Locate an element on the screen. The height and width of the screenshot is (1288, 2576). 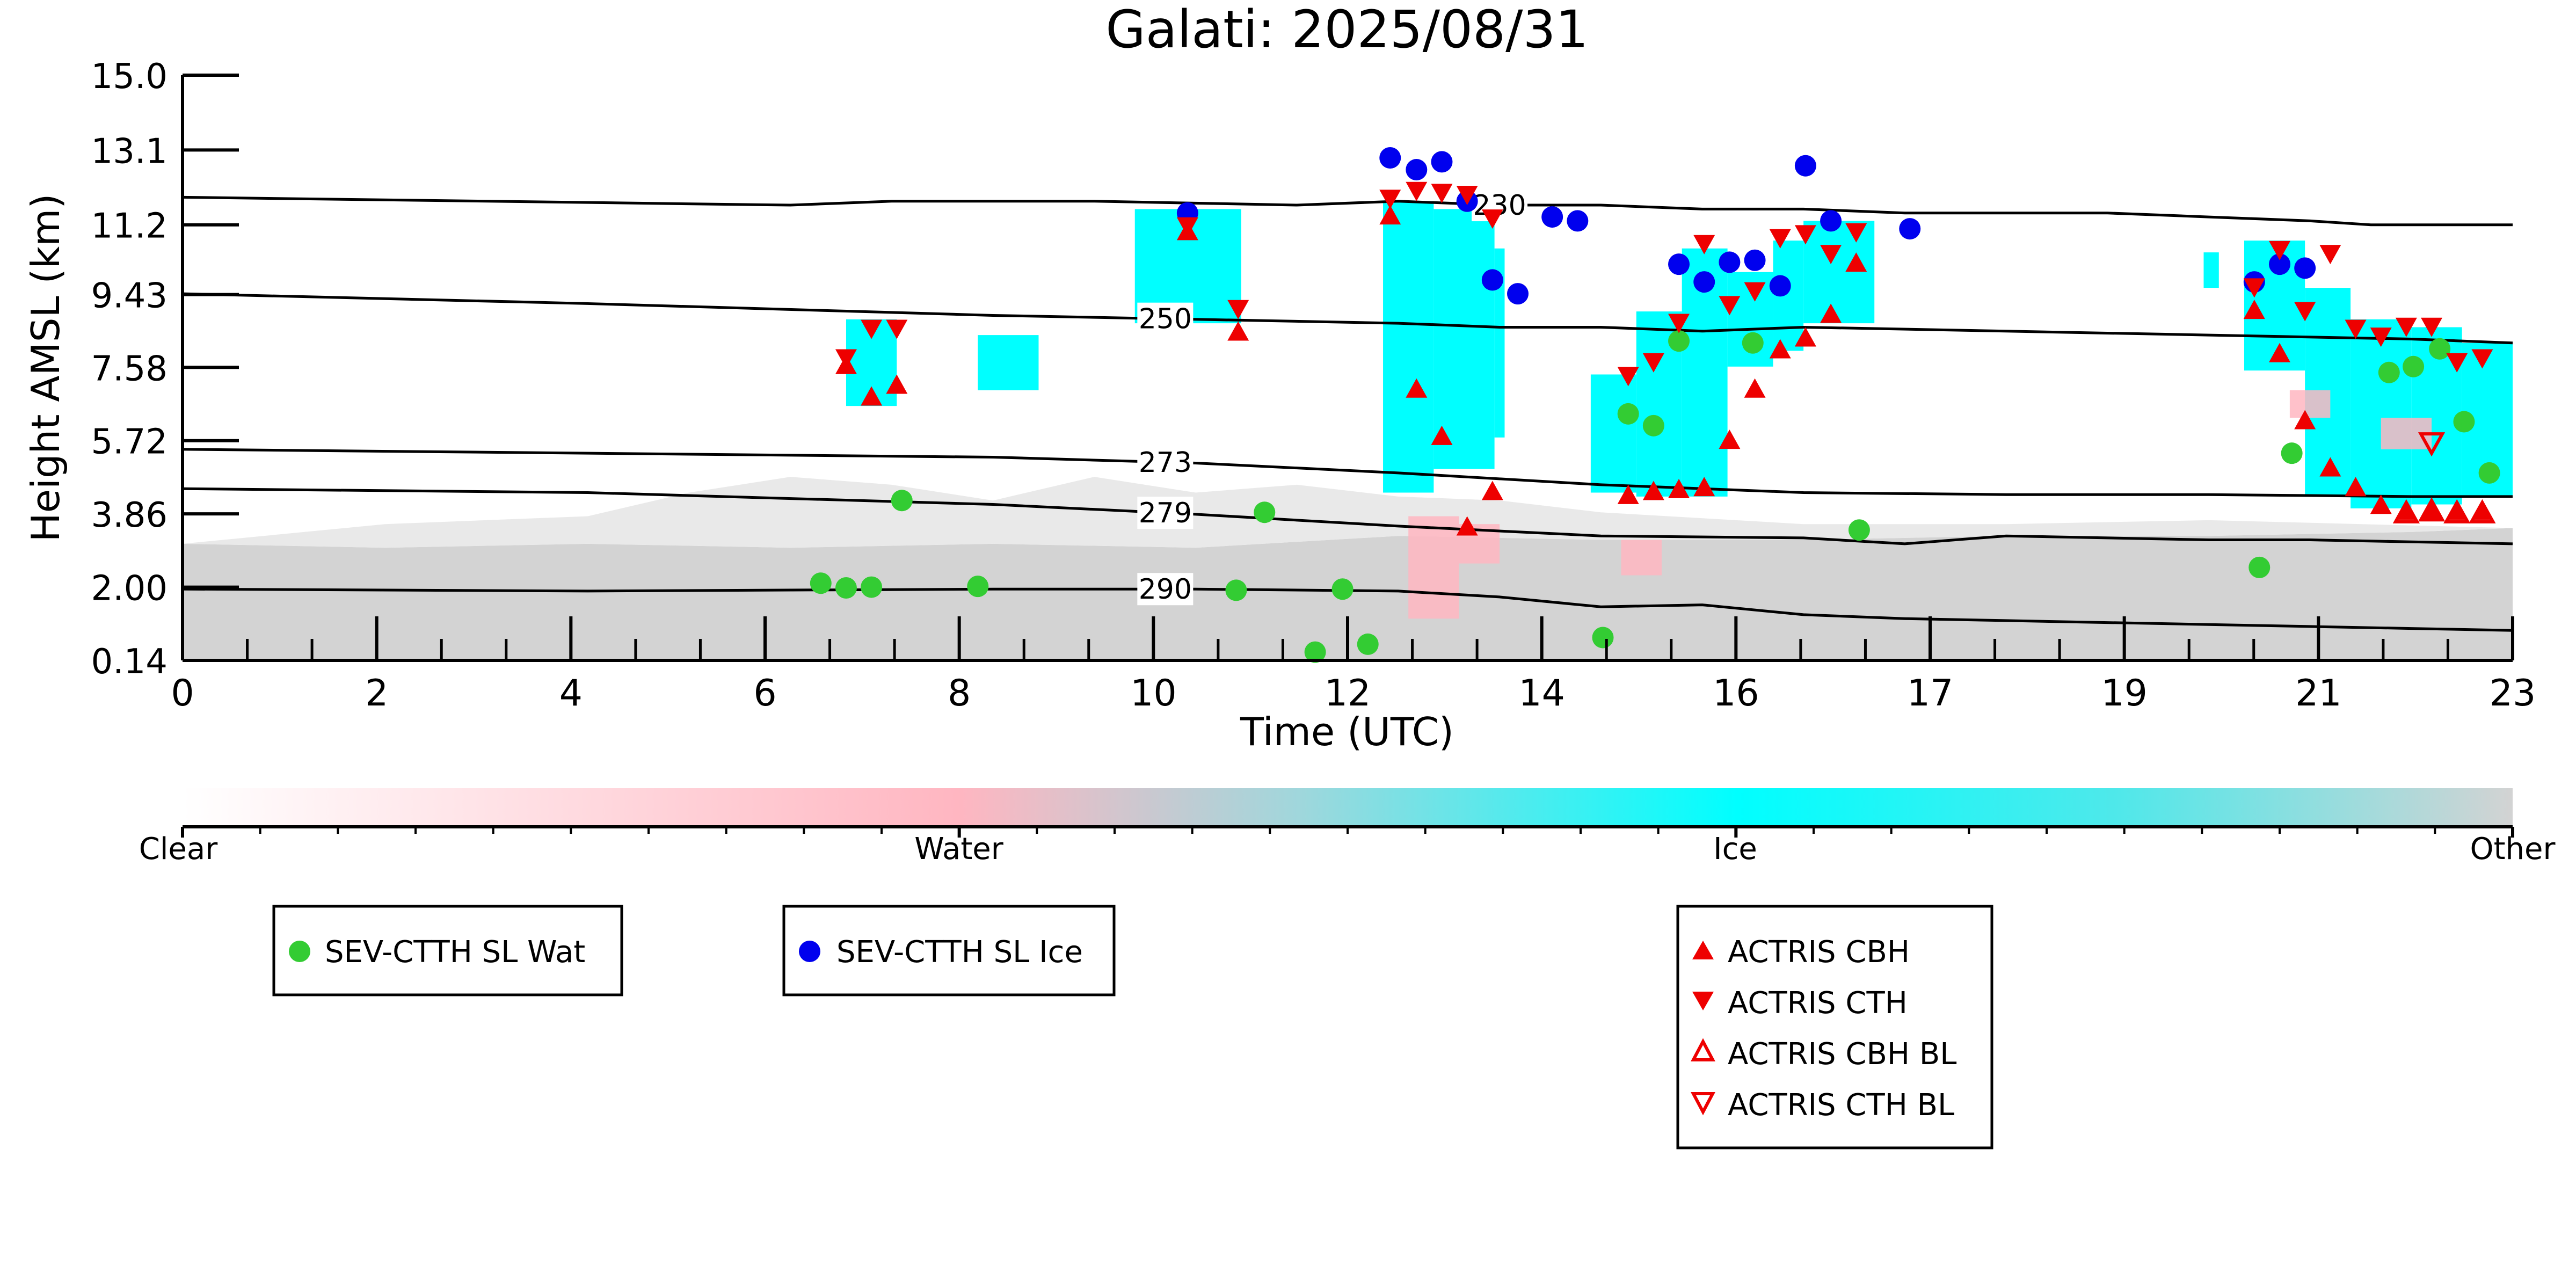
other-mask-haze is located at coordinates (1348, 512).